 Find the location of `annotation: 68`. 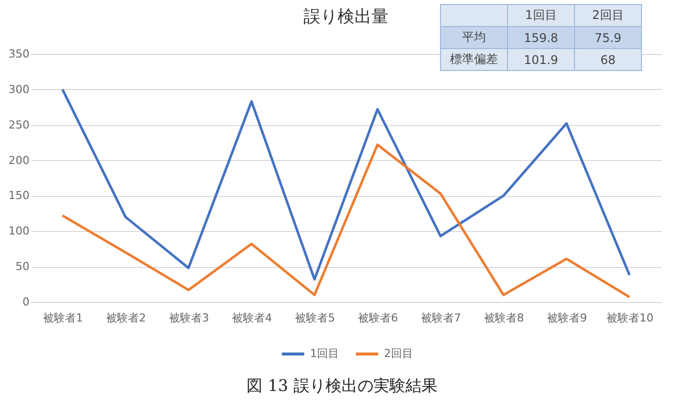

annotation: 68 is located at coordinates (608, 59).